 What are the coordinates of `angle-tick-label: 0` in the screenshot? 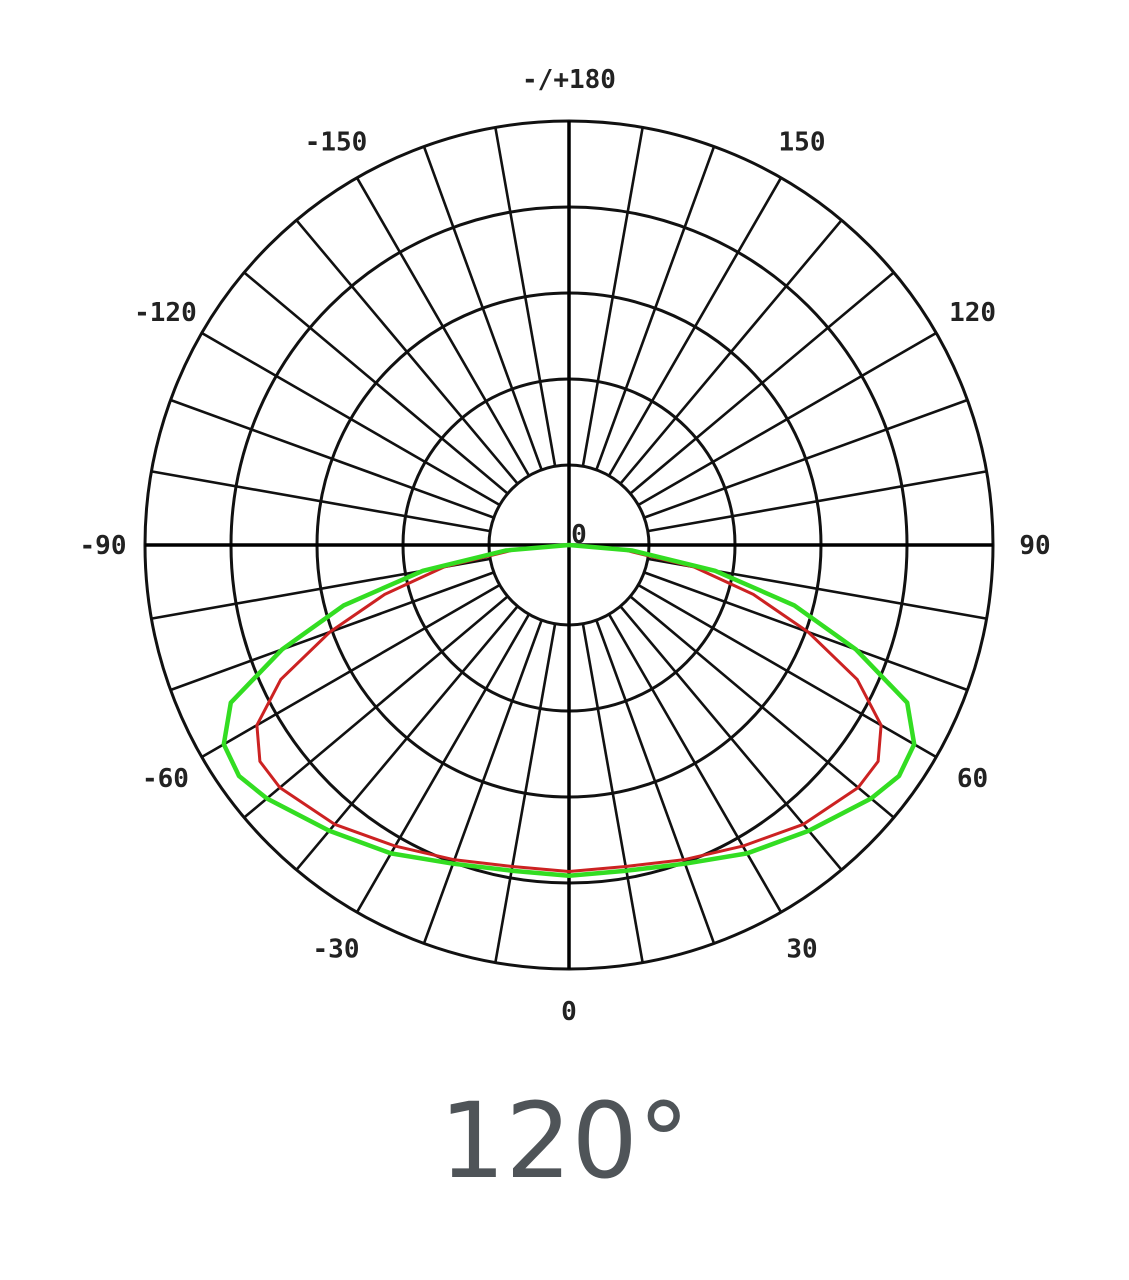 It's located at (569, 1012).